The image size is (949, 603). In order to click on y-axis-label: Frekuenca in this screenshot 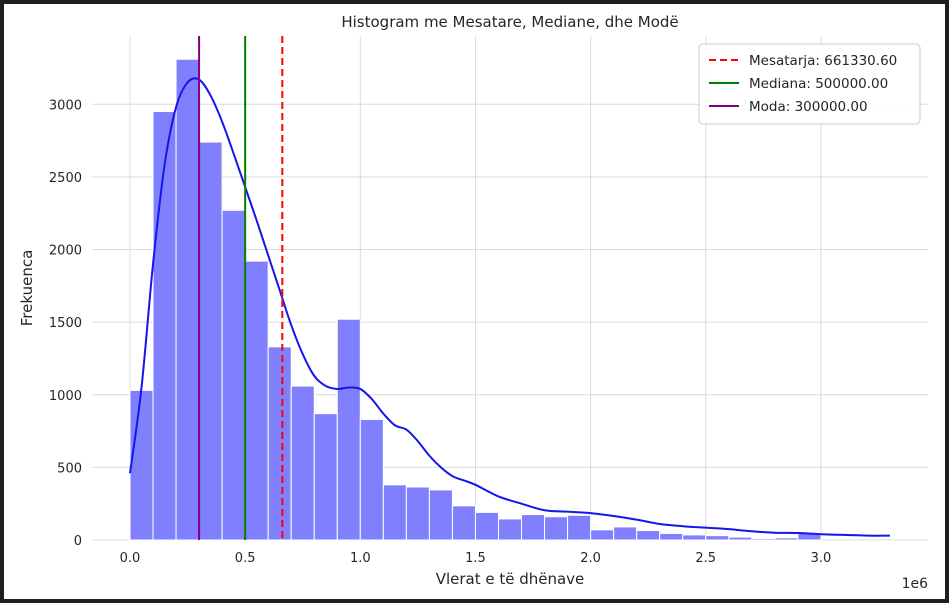, I will do `click(27, 288)`.